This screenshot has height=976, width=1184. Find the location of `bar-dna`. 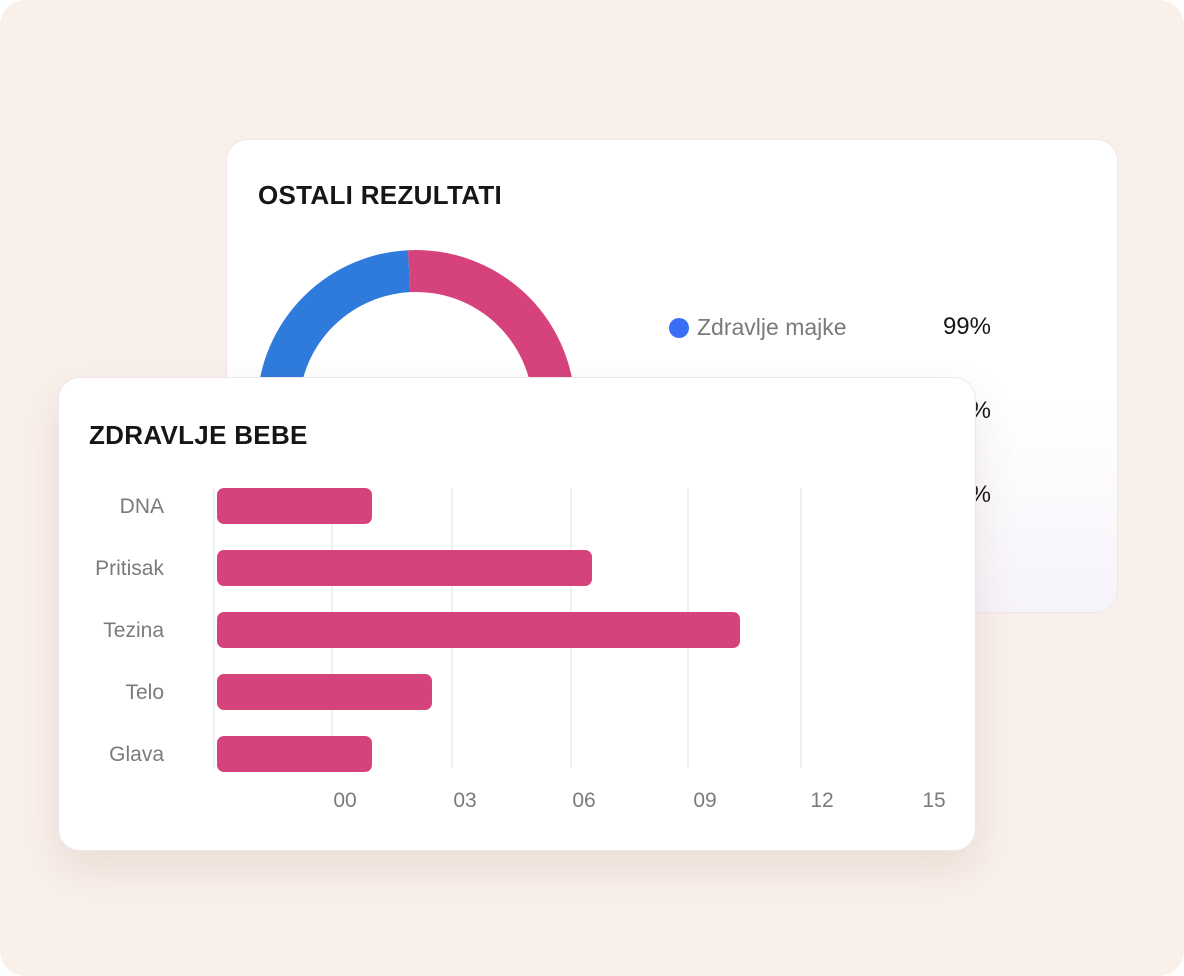

bar-dna is located at coordinates (294, 506).